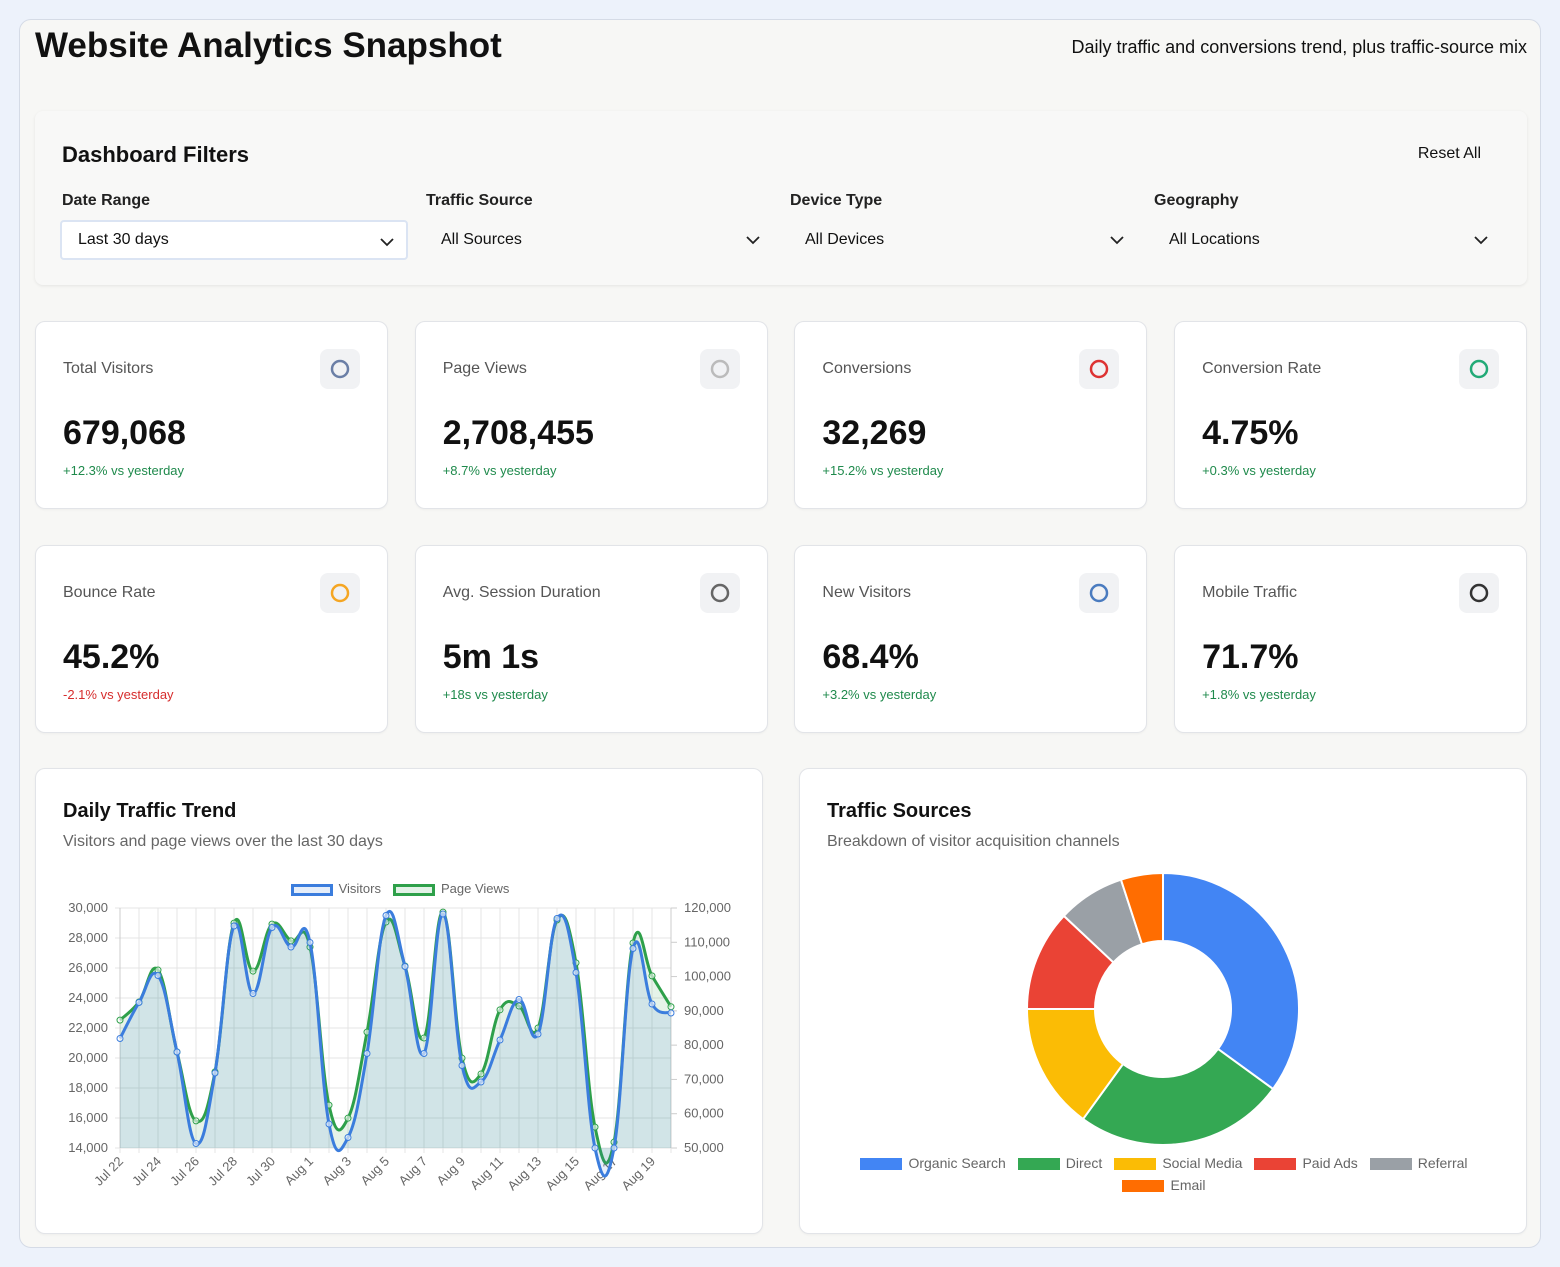 The image size is (1560, 1267). What do you see at coordinates (704, 1010) in the screenshot?
I see `y2-tick-label: 90,000` at bounding box center [704, 1010].